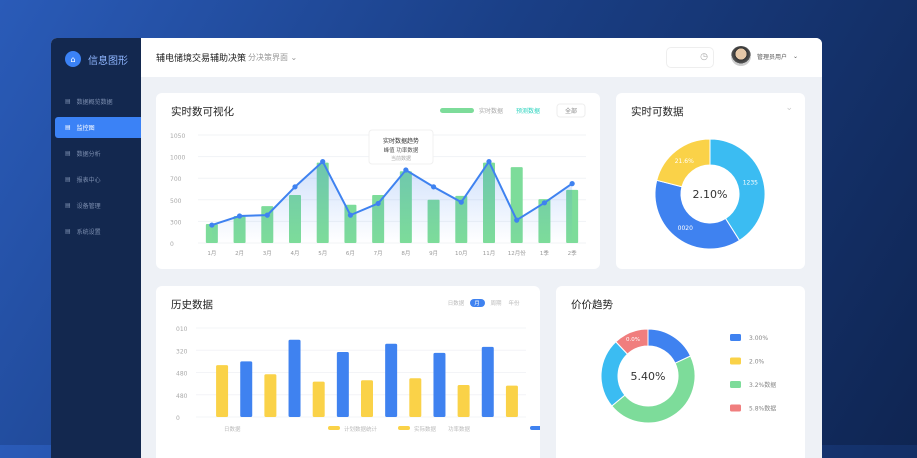  Describe the element at coordinates (592, 305) in the screenshot. I see `card-title: 价价趋势` at that location.